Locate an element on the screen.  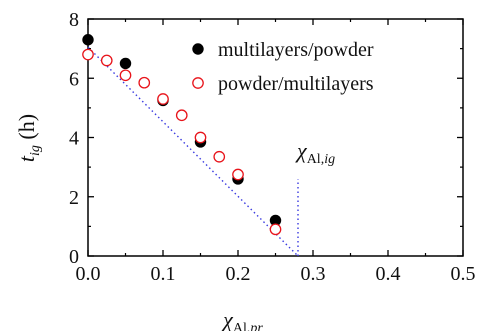
y-tick-label: 2 is located at coordinates (74, 198).